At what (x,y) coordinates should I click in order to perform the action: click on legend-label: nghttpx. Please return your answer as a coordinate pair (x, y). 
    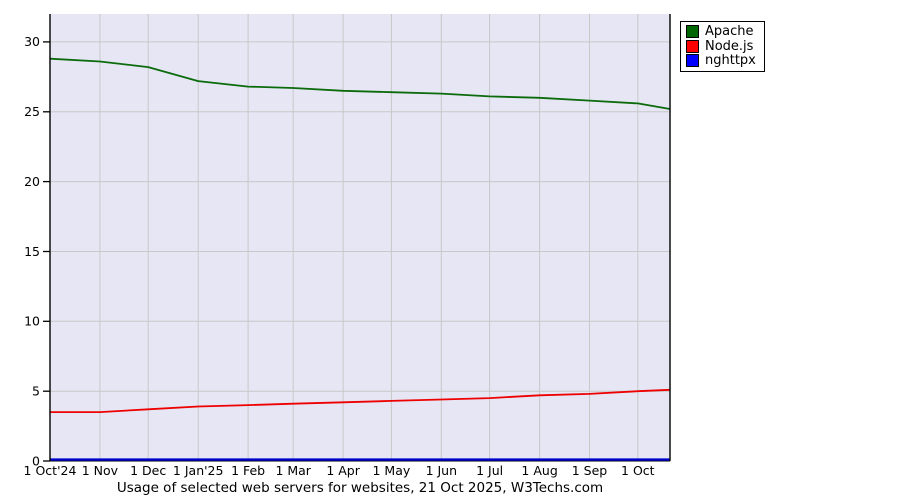
    Looking at the image, I should click on (730, 60).